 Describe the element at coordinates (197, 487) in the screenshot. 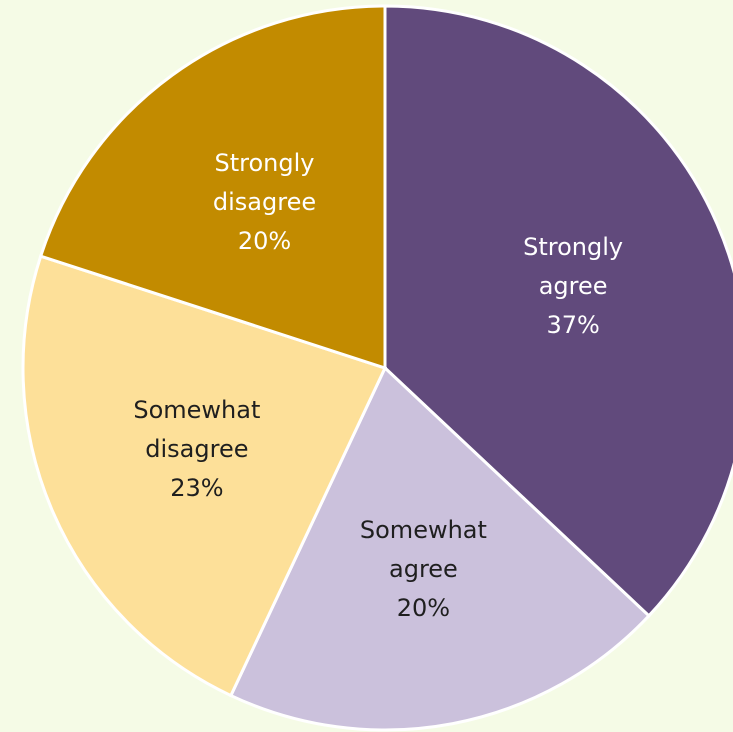

I see `slice-value-text: 23%` at that location.